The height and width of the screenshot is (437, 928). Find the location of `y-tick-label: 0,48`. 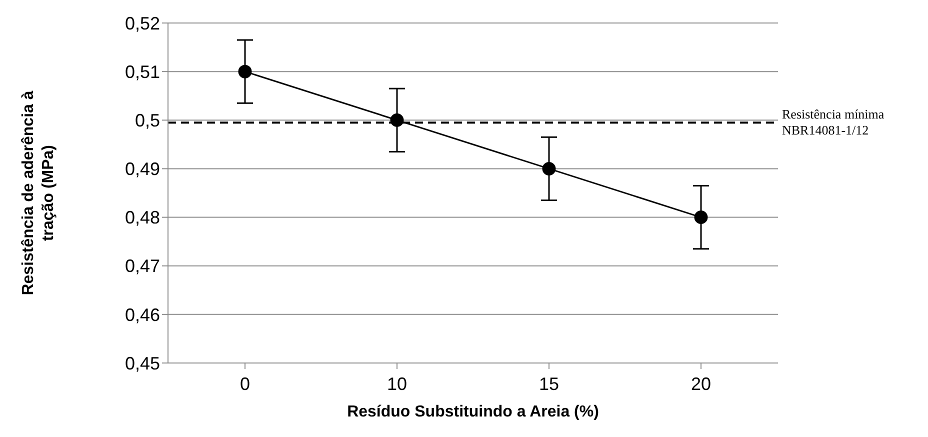

y-tick-label: 0,48 is located at coordinates (142, 218).